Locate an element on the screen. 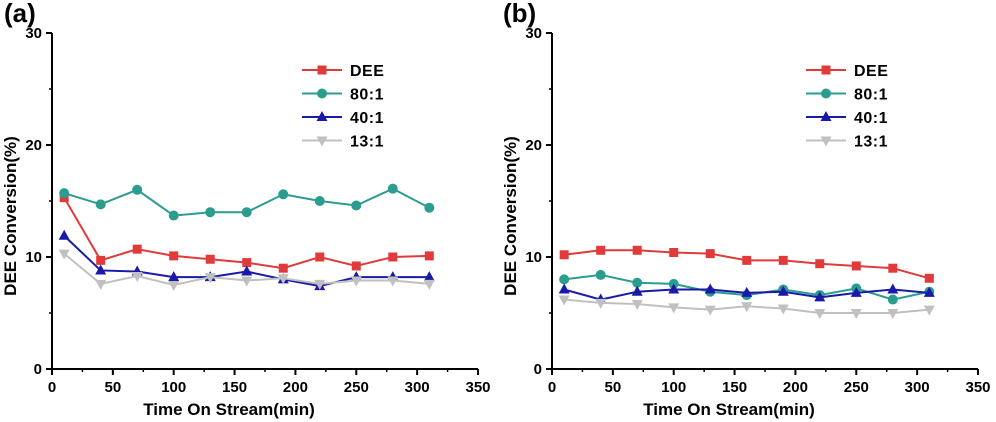  panel-label: (b) is located at coordinates (519, 14).